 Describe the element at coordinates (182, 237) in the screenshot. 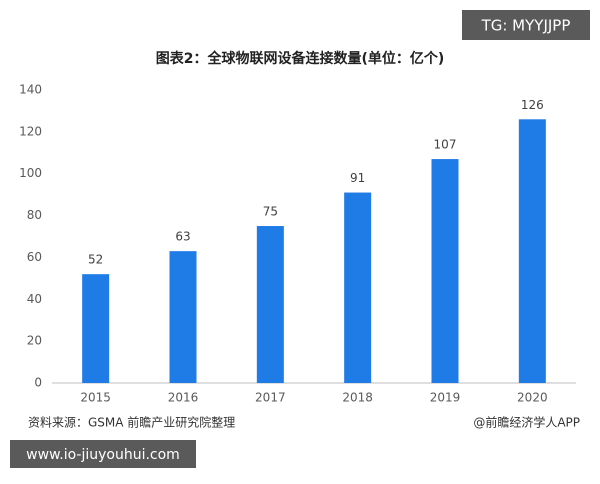

I see `value-label: 63` at that location.